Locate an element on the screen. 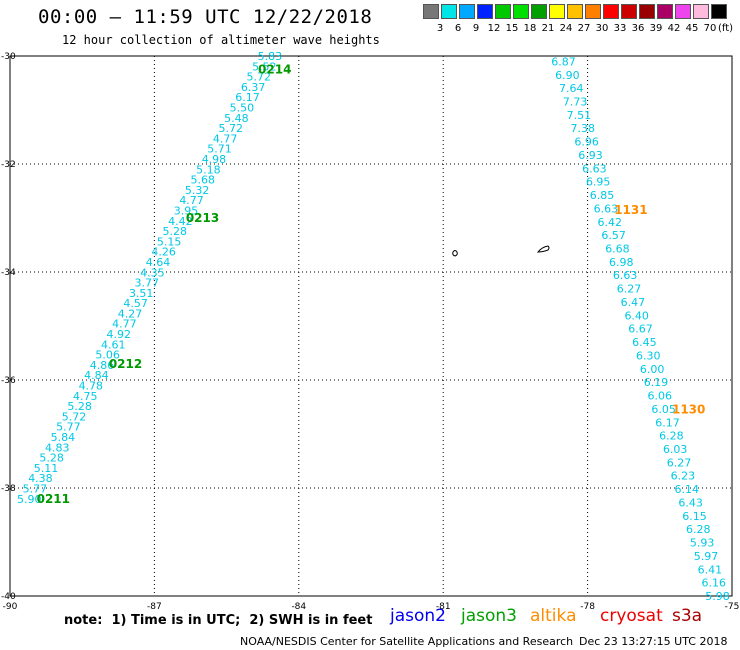  wave-height-label: 6.45 is located at coordinates (644, 342).